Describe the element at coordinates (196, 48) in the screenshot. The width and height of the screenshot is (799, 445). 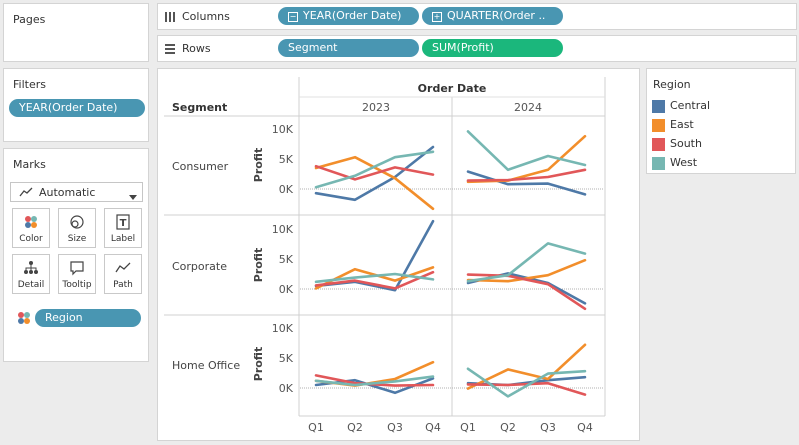
I see `rows-label: Rows` at that location.